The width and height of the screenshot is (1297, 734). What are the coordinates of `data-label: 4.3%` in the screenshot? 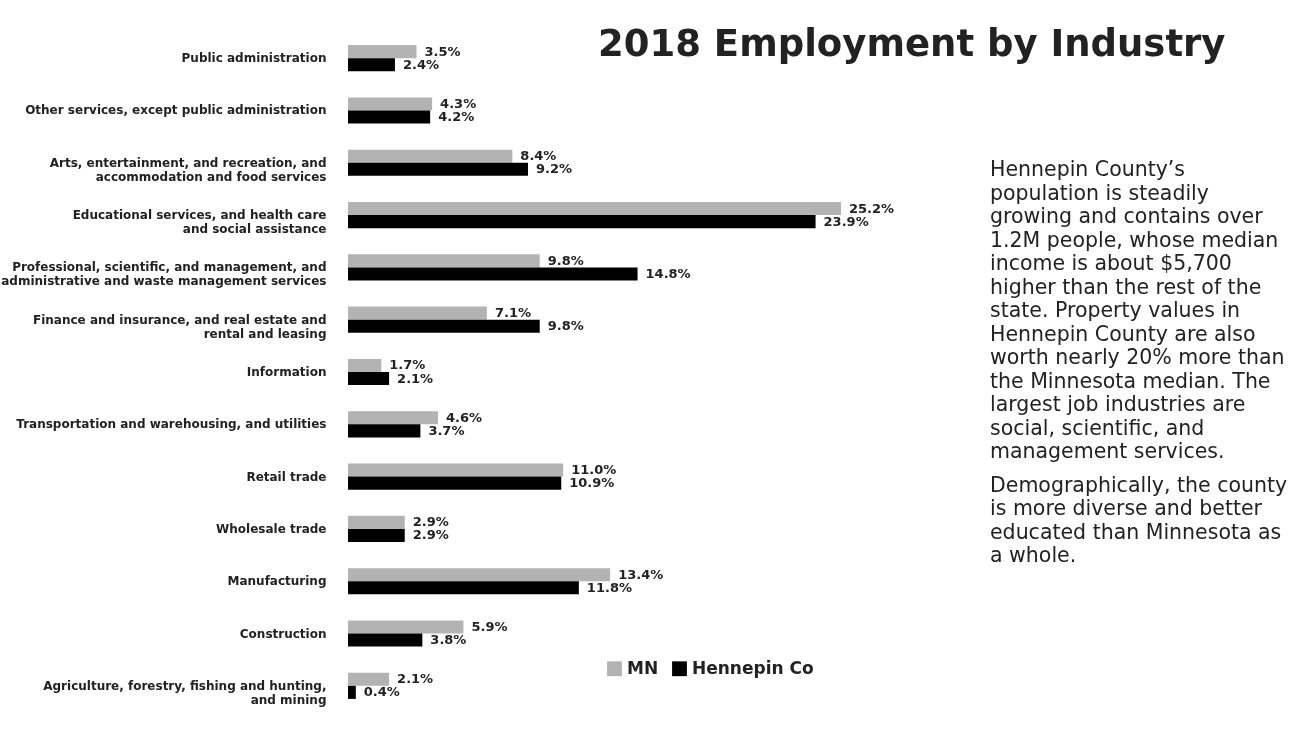 It's located at (458, 103).